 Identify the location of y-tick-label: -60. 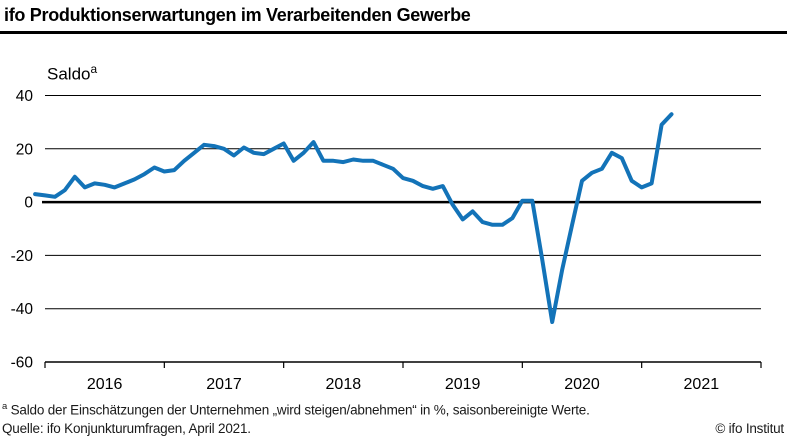
(22, 363).